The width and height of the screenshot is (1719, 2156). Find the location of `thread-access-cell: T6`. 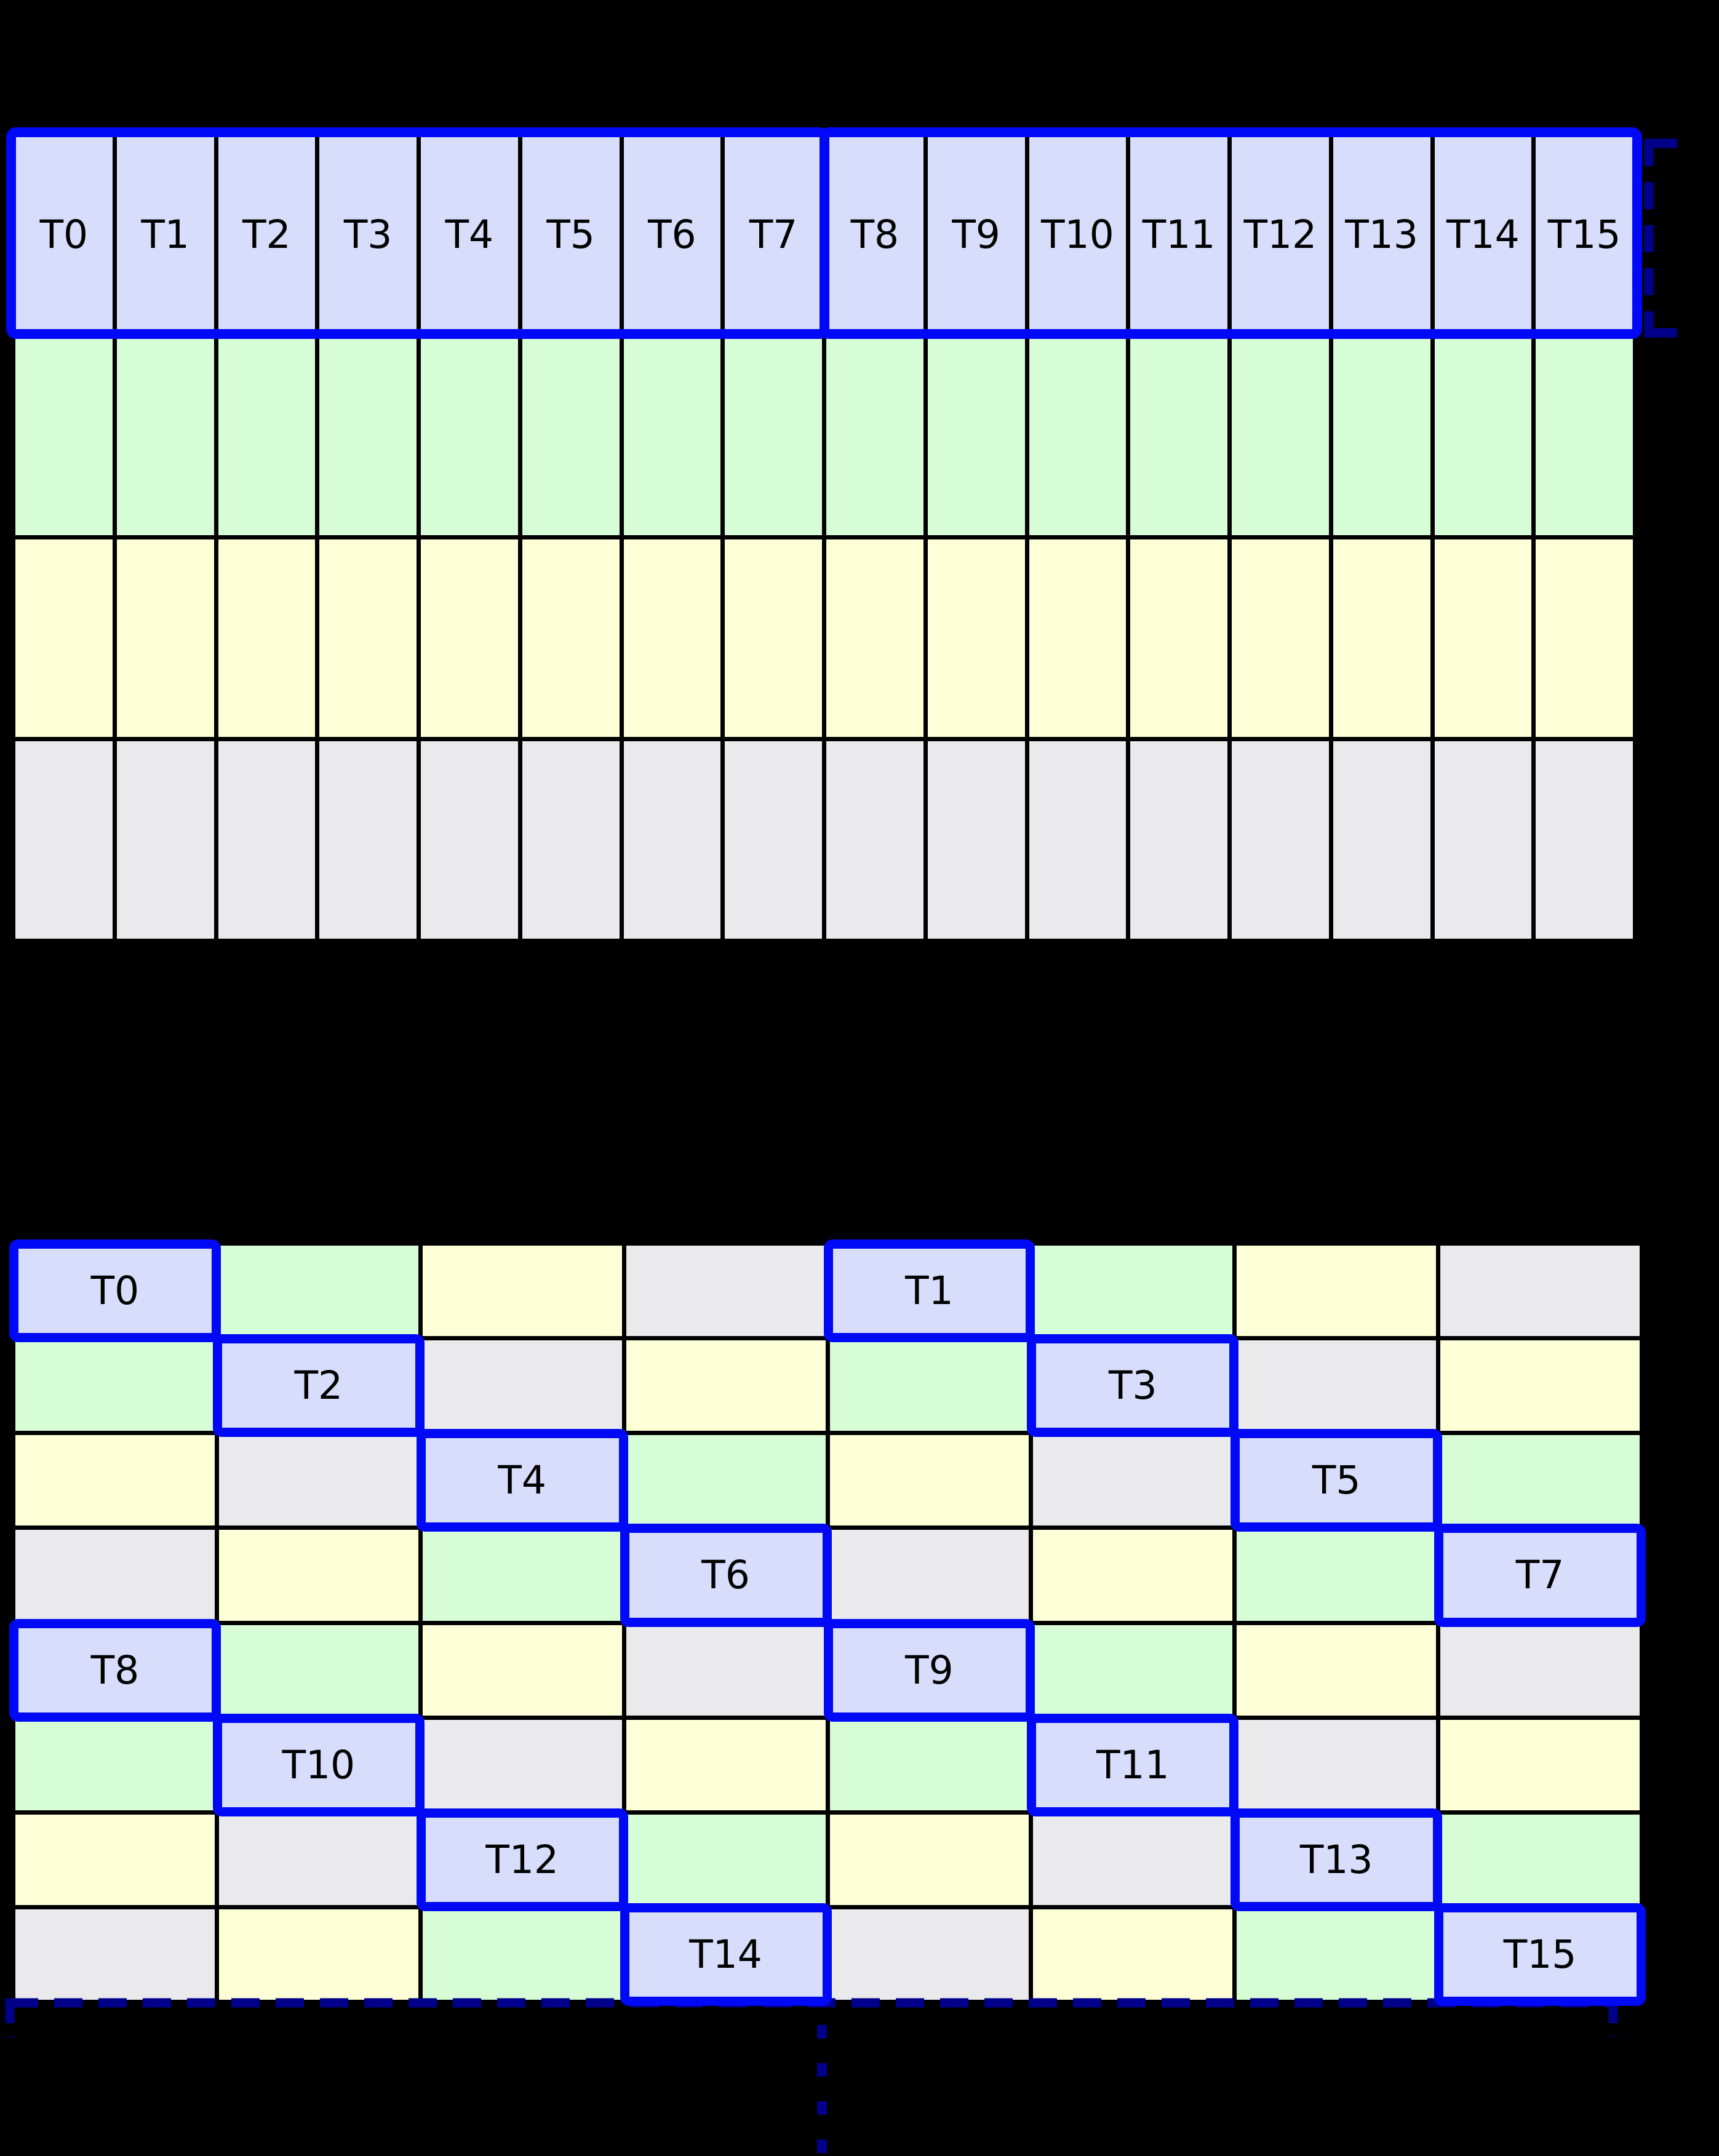

thread-access-cell: T6 is located at coordinates (726, 1575).